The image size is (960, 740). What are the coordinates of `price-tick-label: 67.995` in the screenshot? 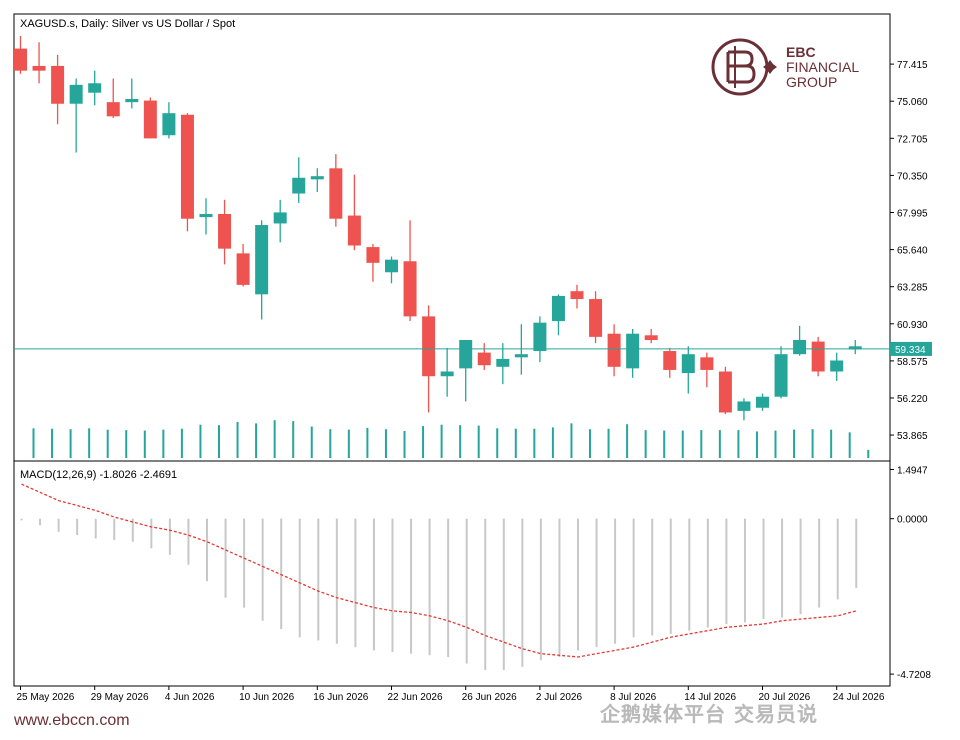 It's located at (912, 213).